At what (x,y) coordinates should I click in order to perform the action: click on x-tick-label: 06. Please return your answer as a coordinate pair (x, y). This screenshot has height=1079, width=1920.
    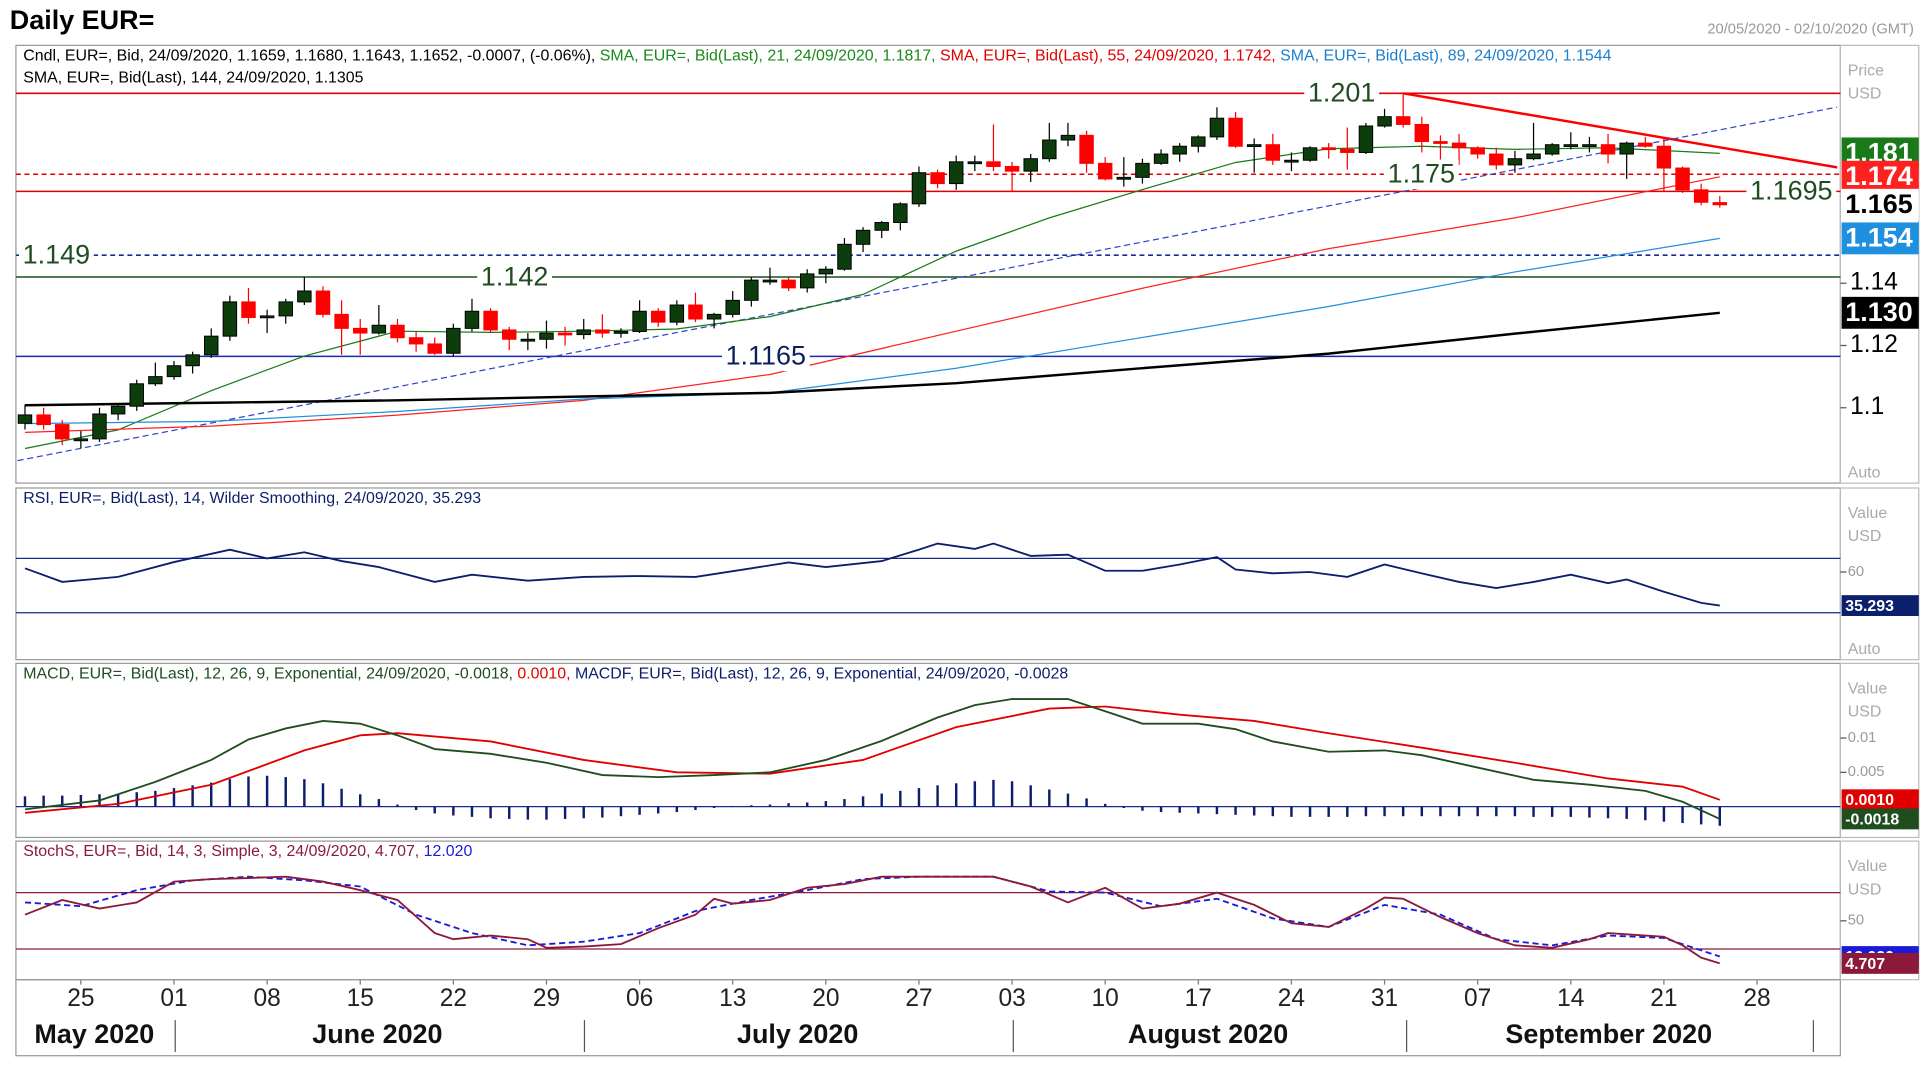
    Looking at the image, I should click on (639, 998).